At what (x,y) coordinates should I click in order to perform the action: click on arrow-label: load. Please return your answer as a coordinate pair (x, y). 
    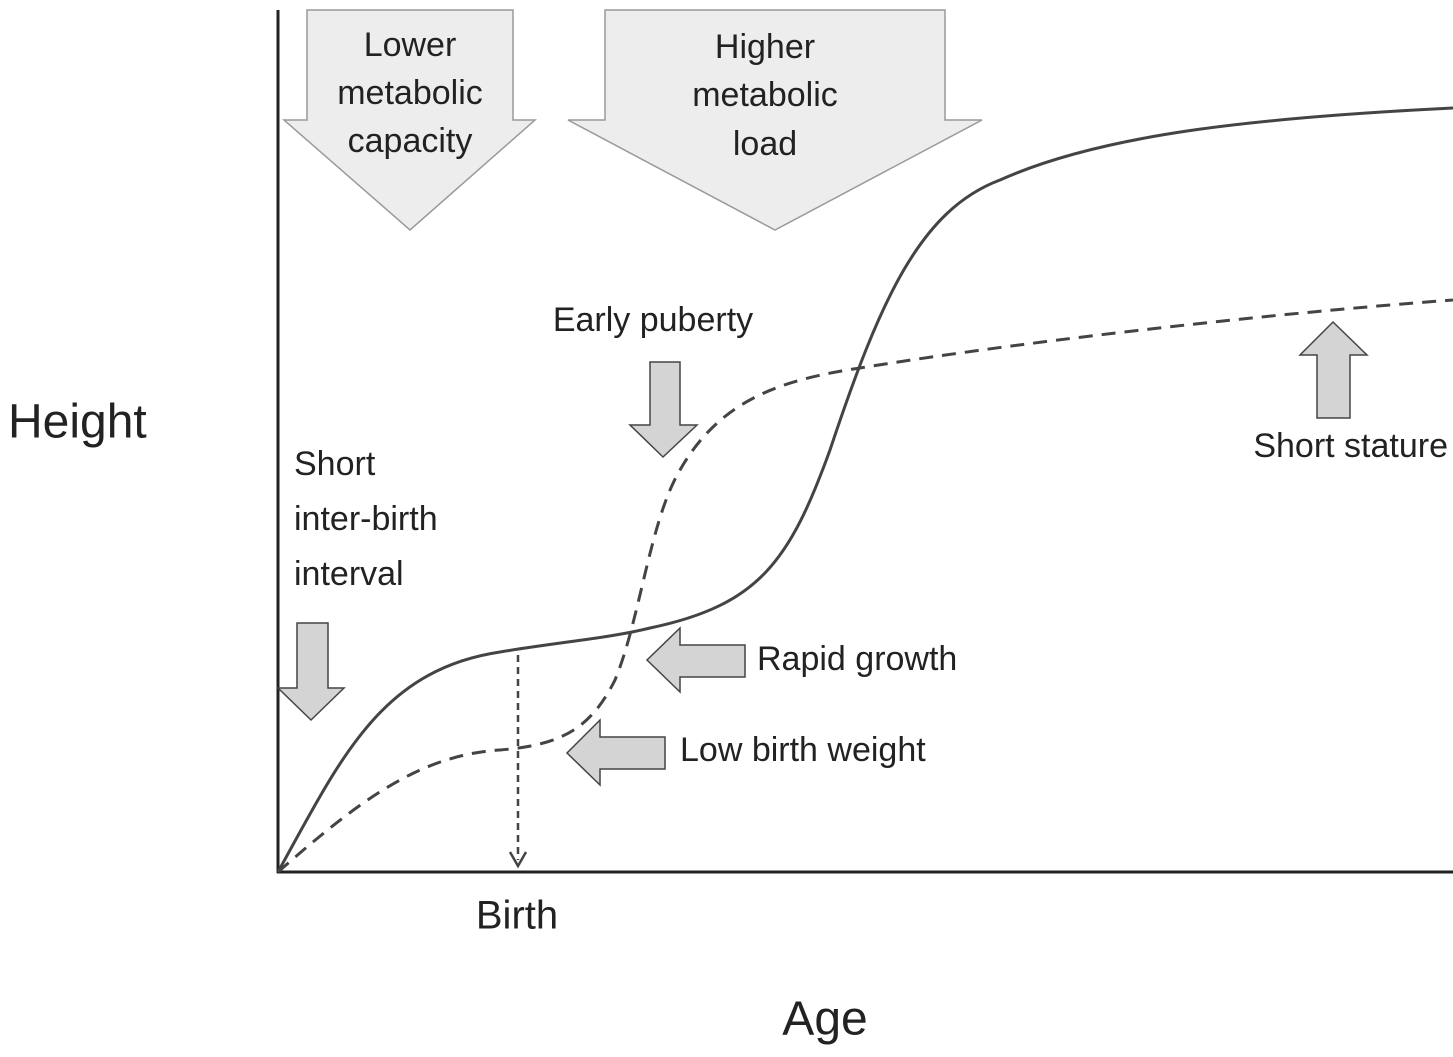
    Looking at the image, I should click on (765, 144).